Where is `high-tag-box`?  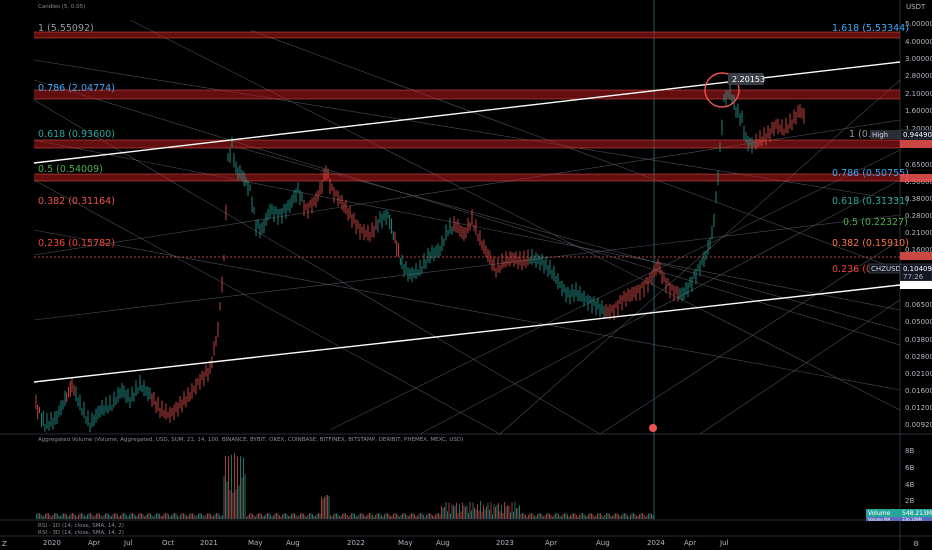 high-tag-box is located at coordinates (885, 134).